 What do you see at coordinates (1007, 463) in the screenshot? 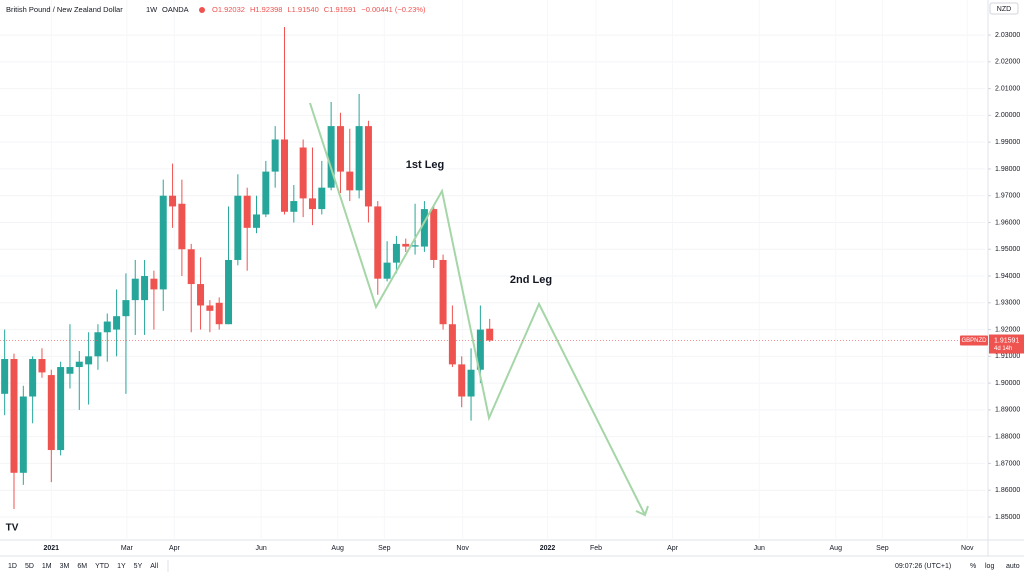
I see `y-tick-label: 1.87000` at bounding box center [1007, 463].